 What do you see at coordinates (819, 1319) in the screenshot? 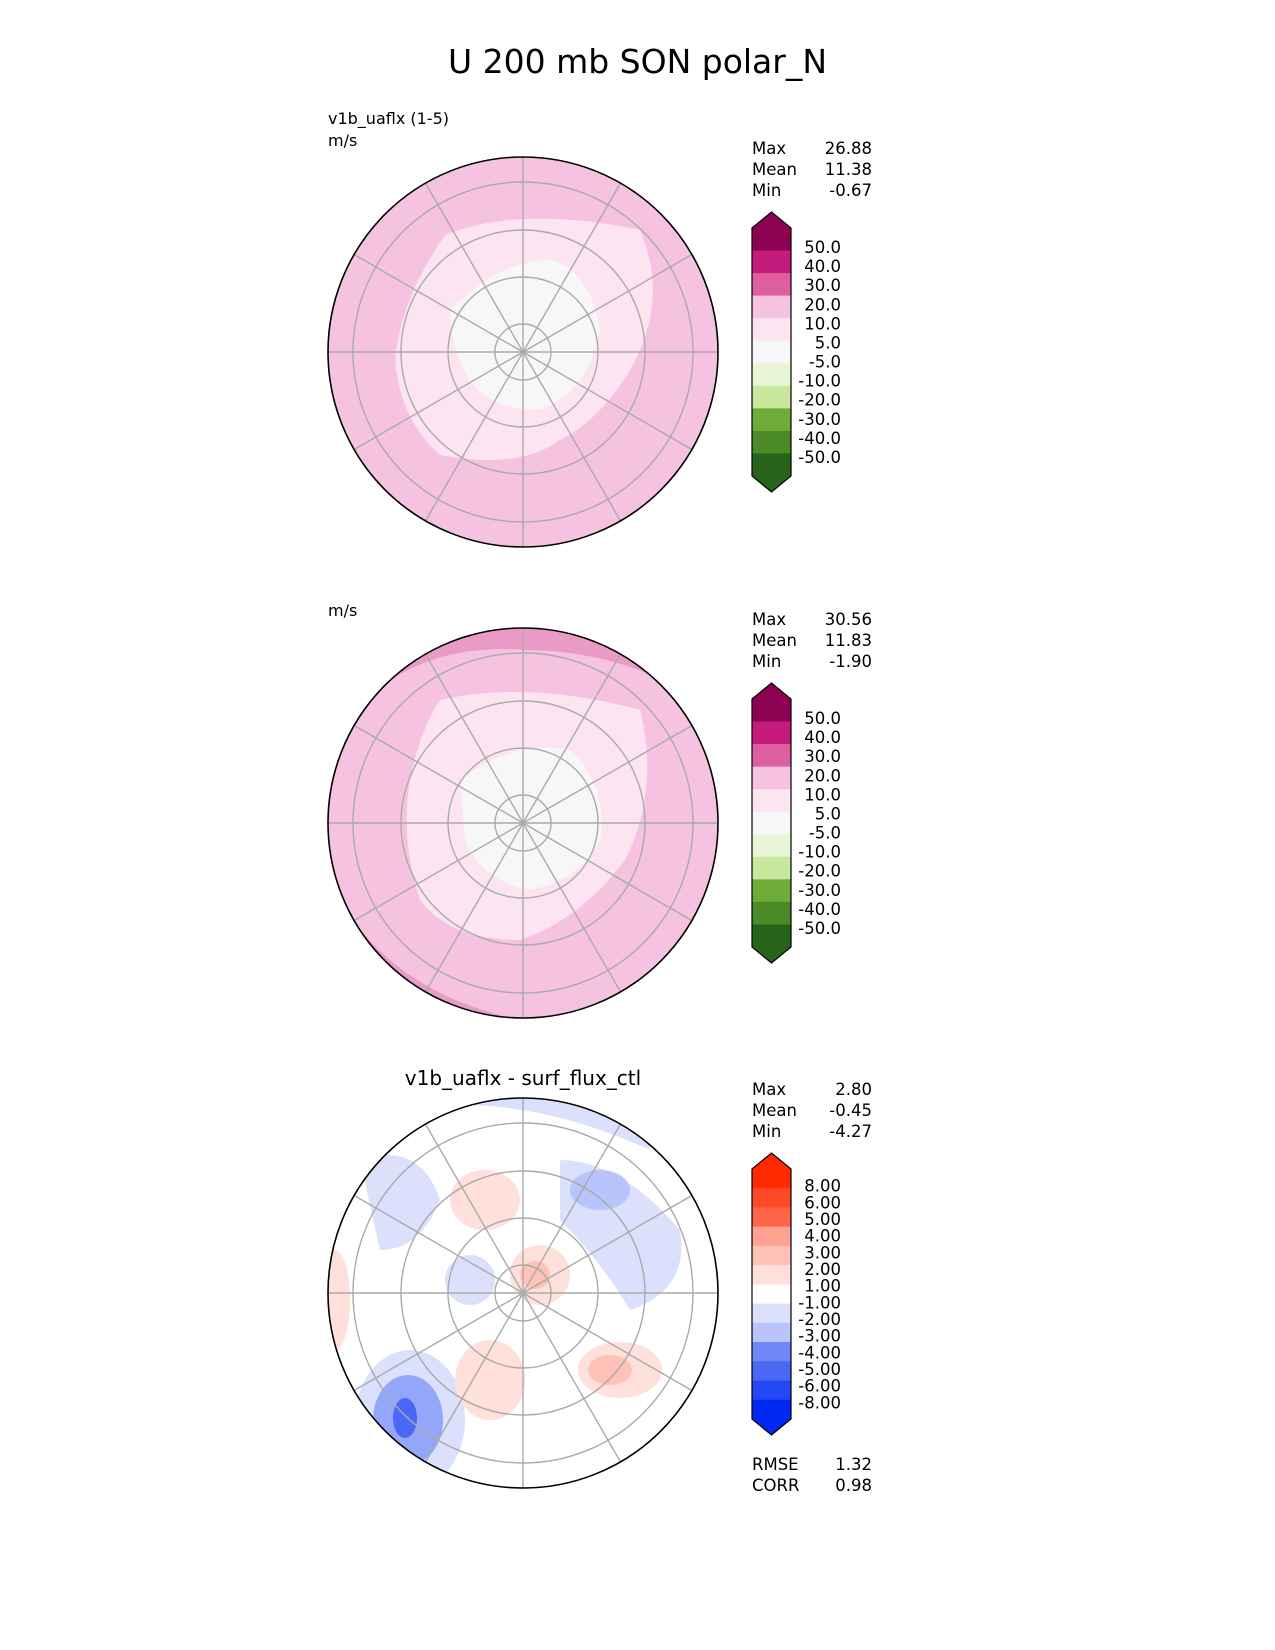
I see `colorbar-tick-label: -2.00` at bounding box center [819, 1319].